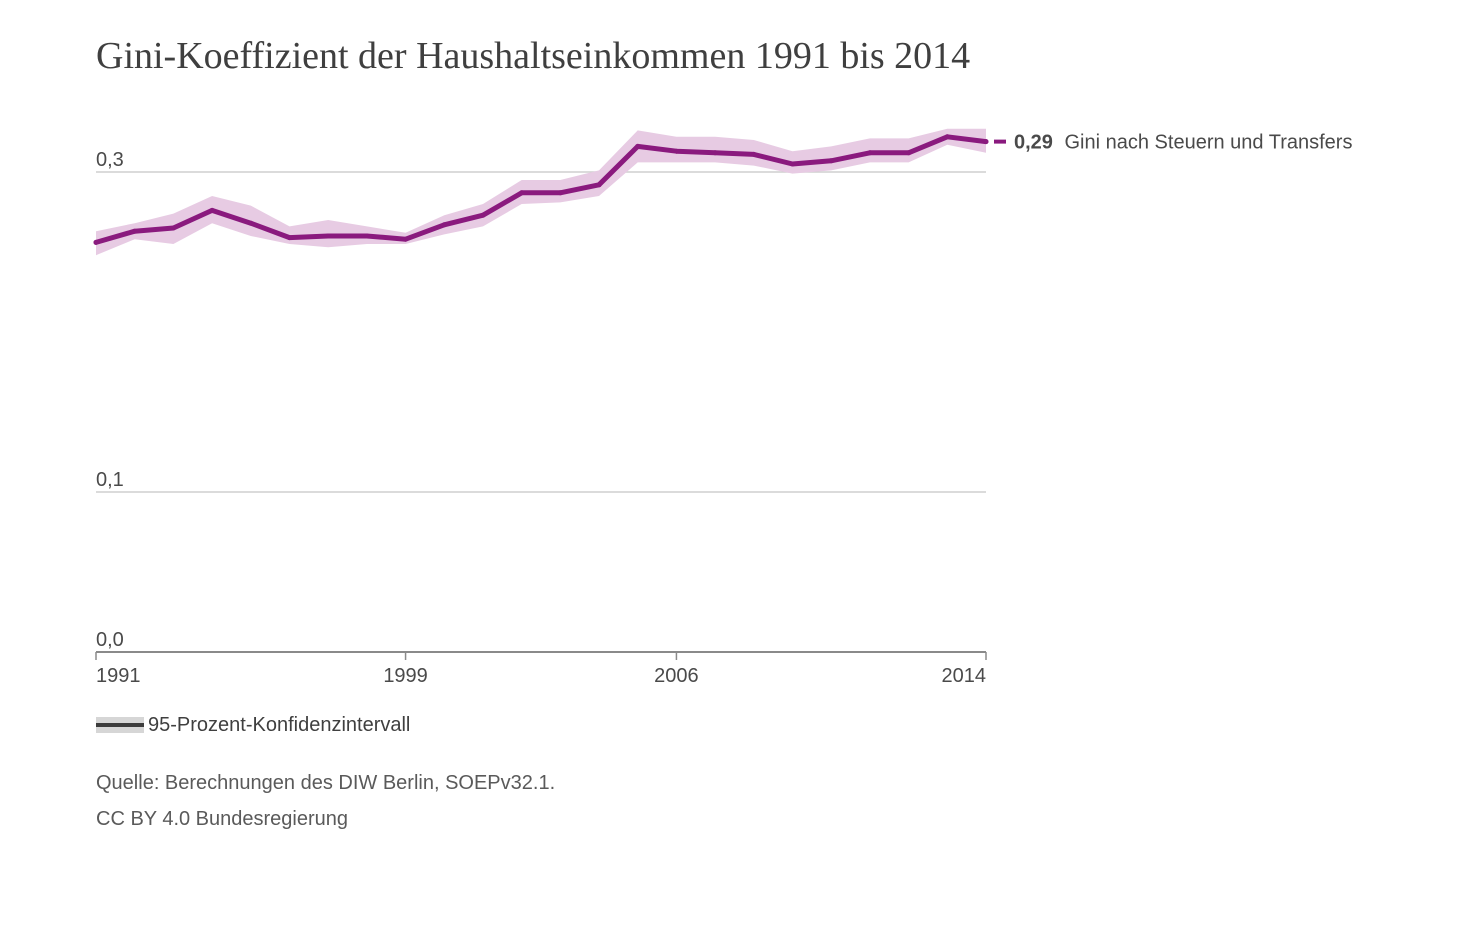 The image size is (1474, 943). Describe the element at coordinates (118, 676) in the screenshot. I see `x-tick-label: 1991` at that location.